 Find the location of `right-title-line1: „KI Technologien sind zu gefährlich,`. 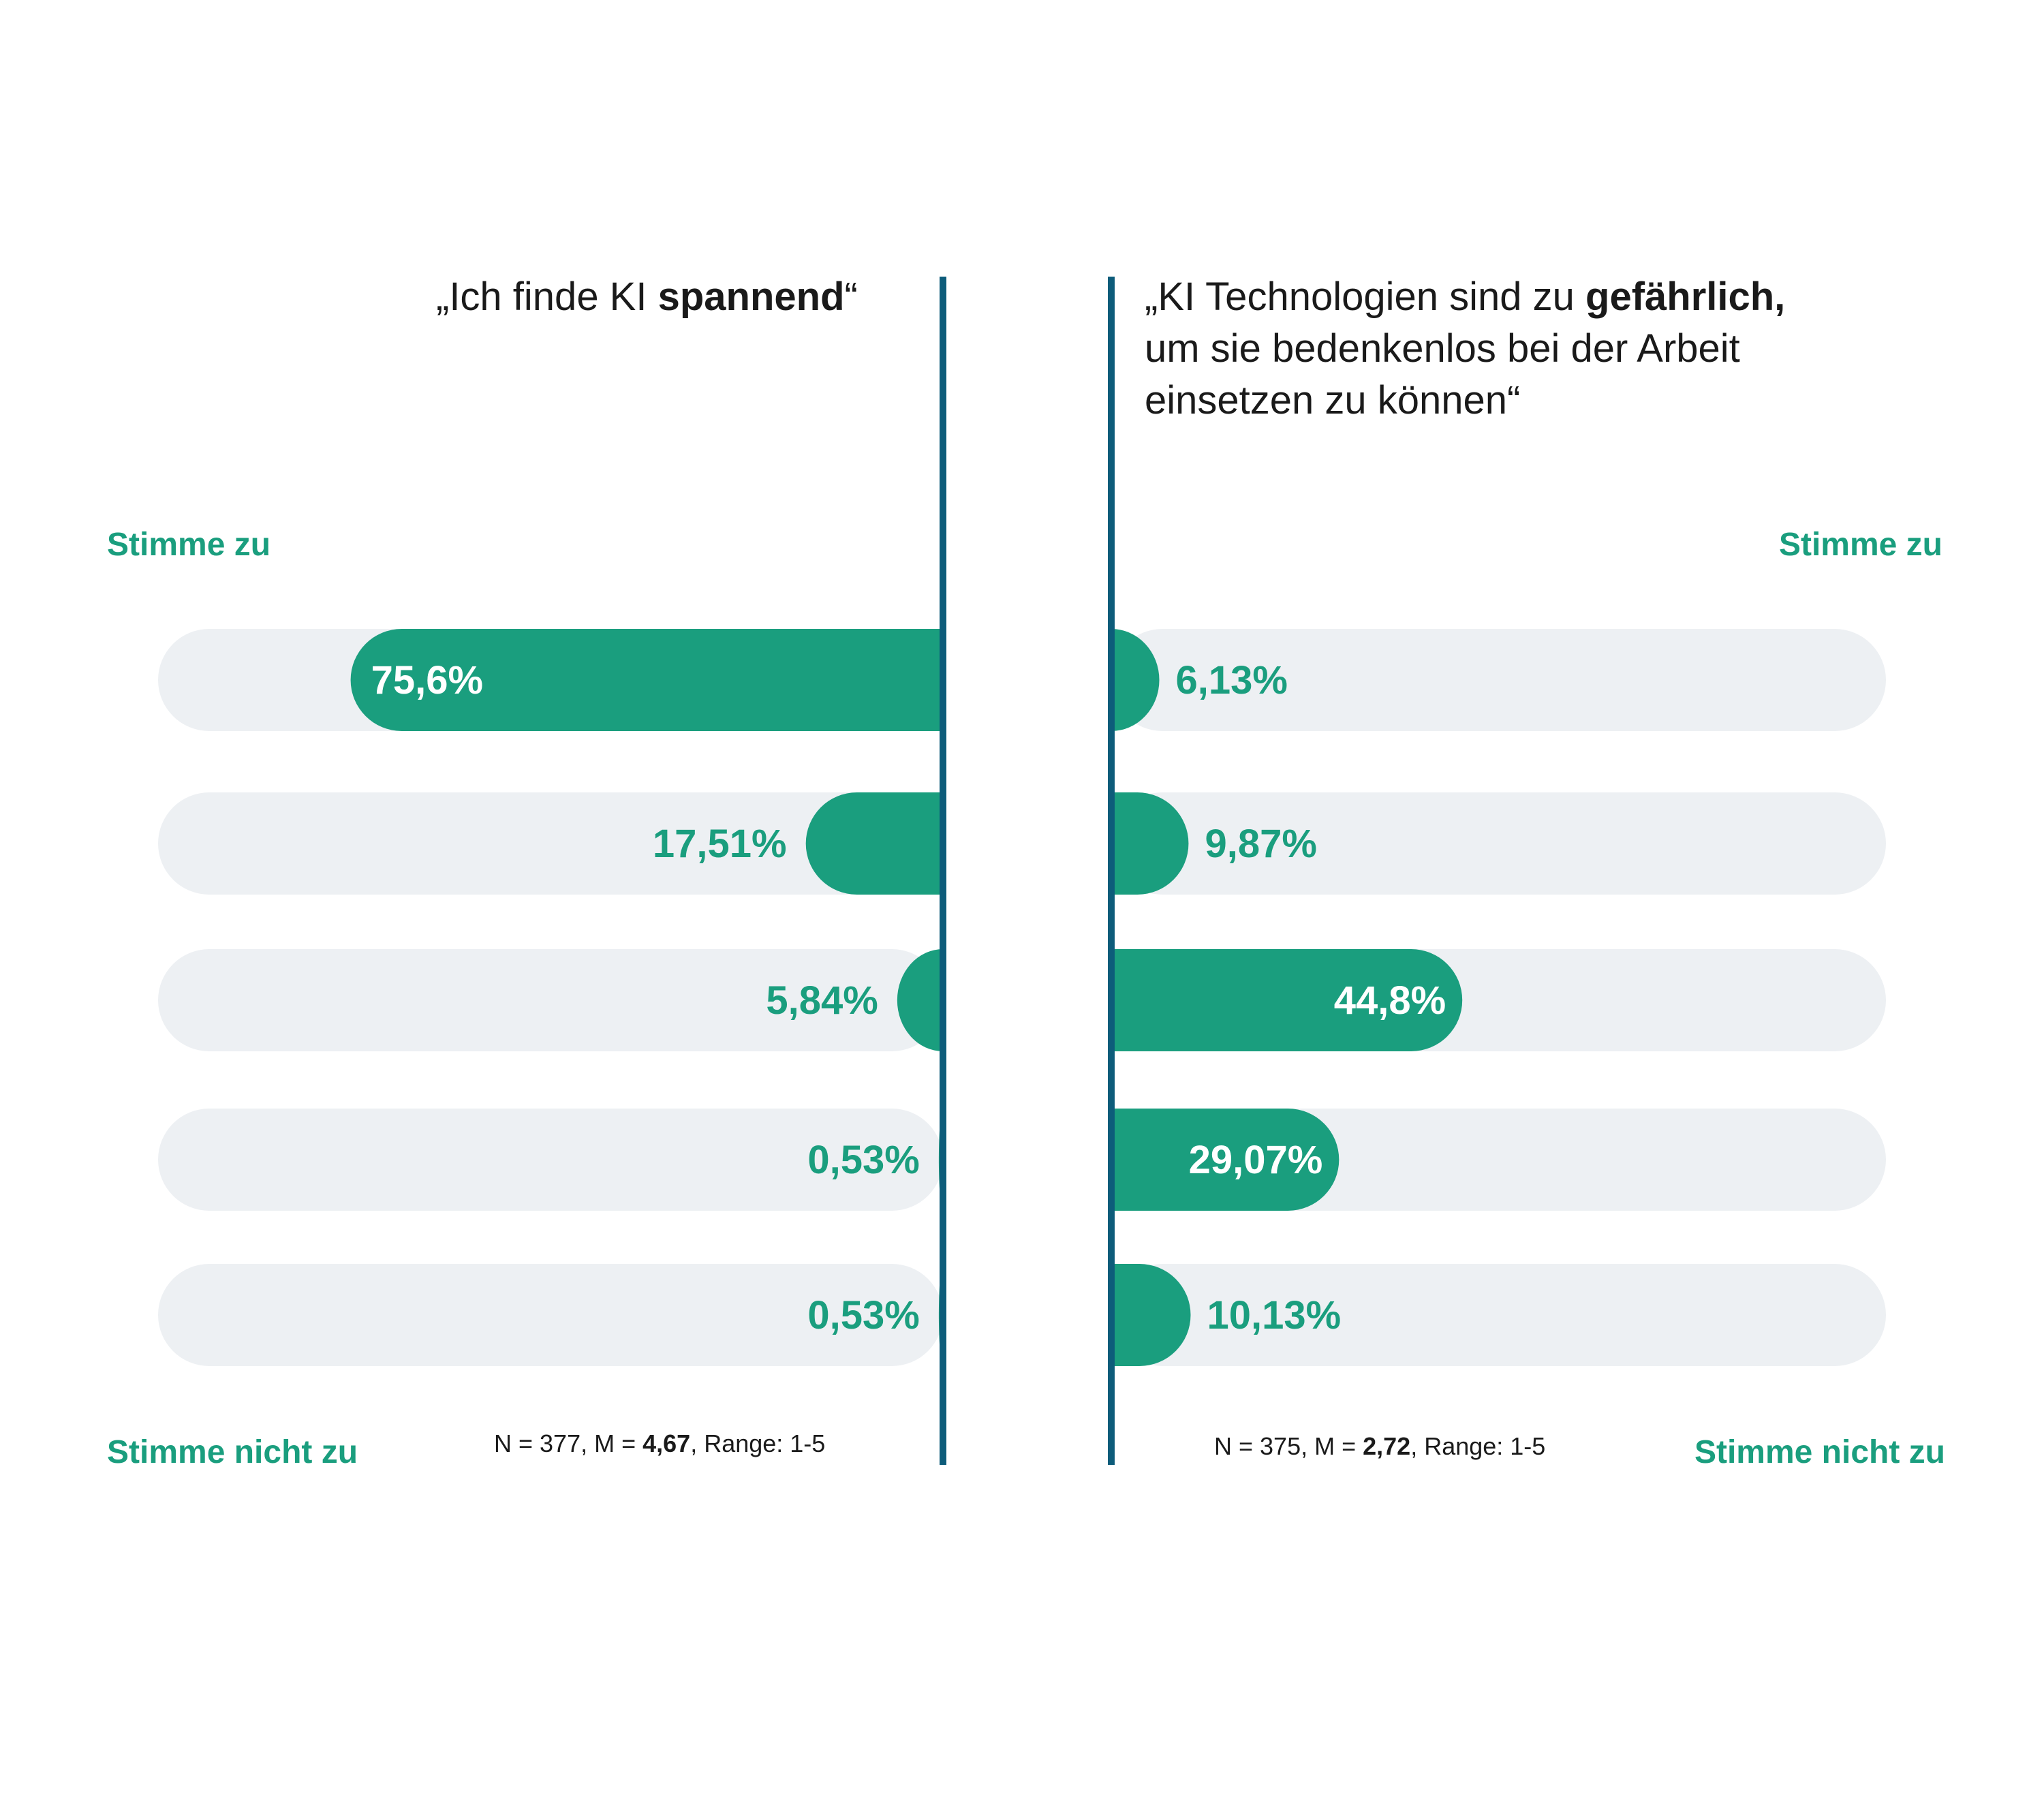

right-title-line1: „KI Technologien sind zu gefährlich, is located at coordinates (1519, 297).